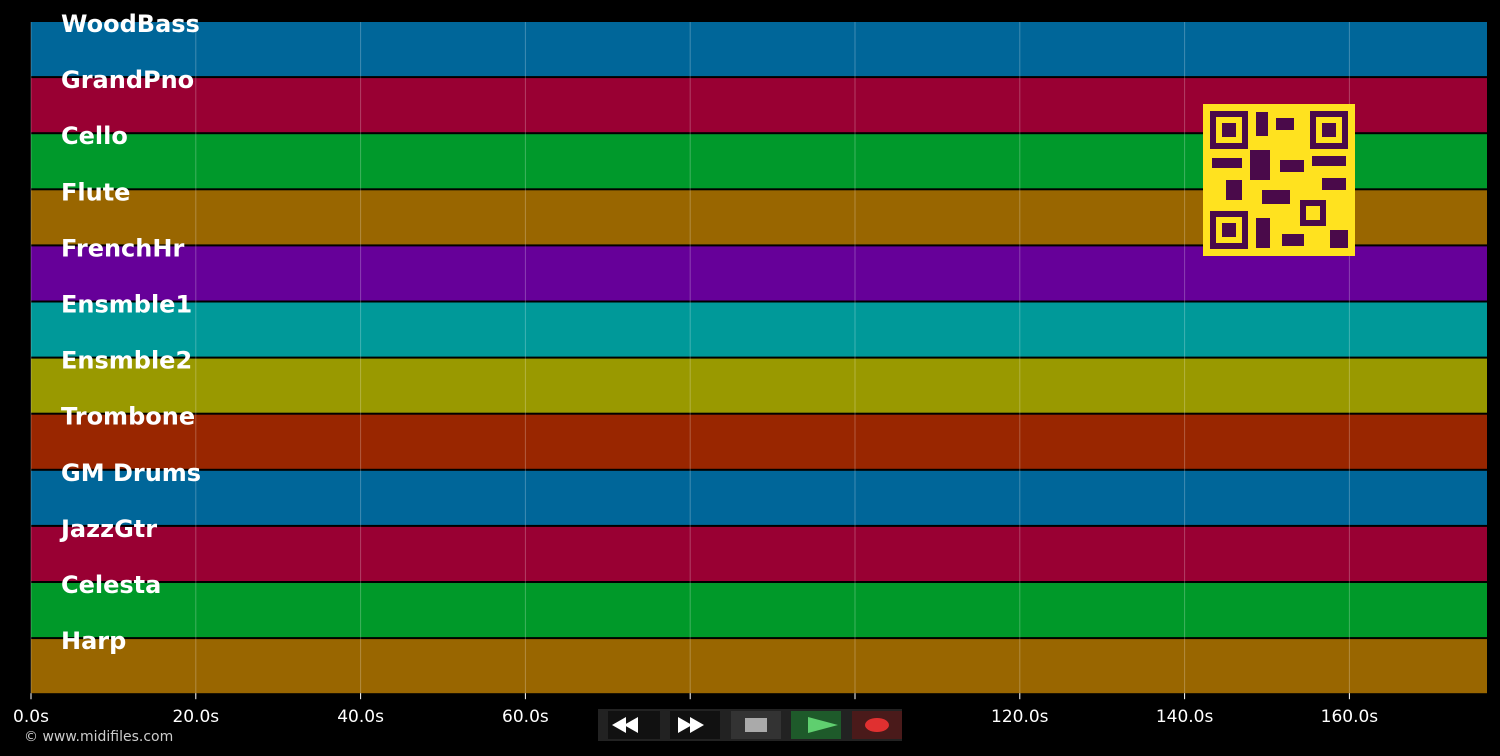  I want to click on tick-label: 160.0s, so click(1350, 717).